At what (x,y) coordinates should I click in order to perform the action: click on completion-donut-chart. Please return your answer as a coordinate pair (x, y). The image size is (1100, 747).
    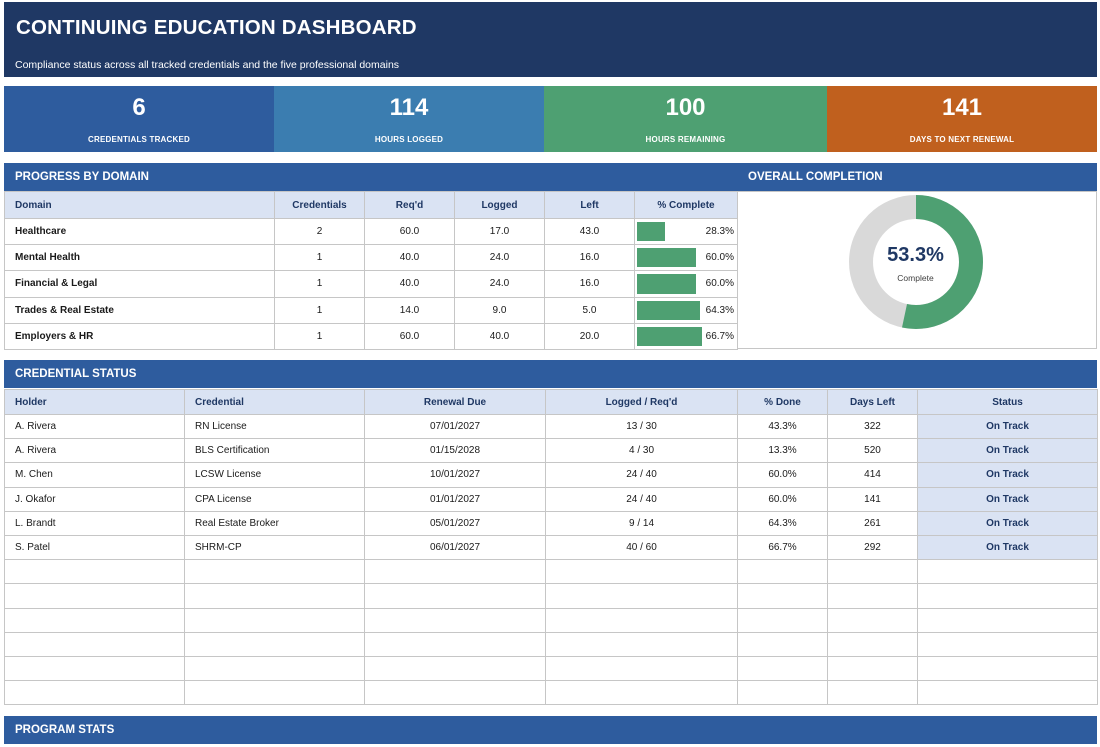
    Looking at the image, I should click on (916, 262).